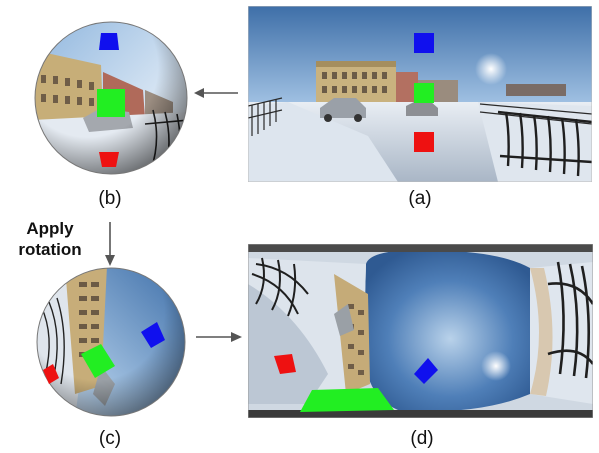 This screenshot has width=599, height=453. I want to click on sphere-b, so click(111, 98).